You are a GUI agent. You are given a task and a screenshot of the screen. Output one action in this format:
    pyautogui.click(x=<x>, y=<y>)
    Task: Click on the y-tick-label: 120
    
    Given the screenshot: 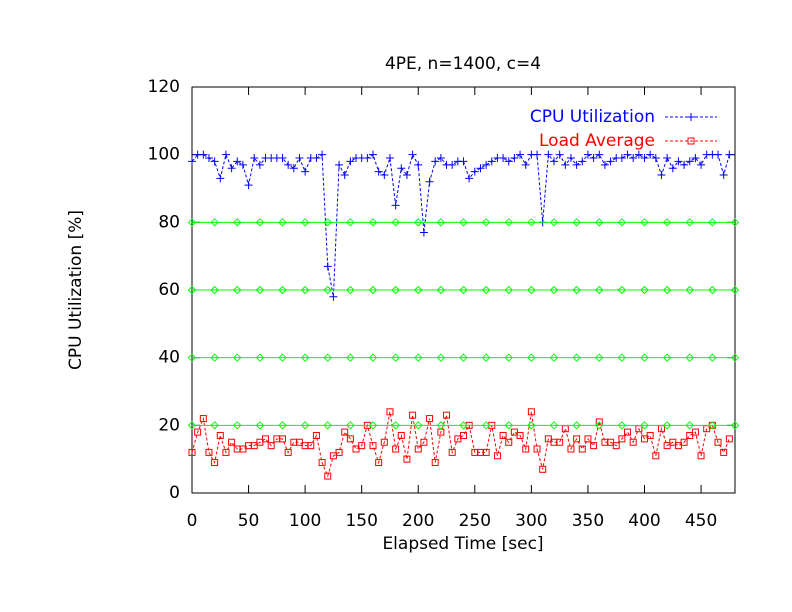 What is the action you would take?
    pyautogui.click(x=164, y=87)
    